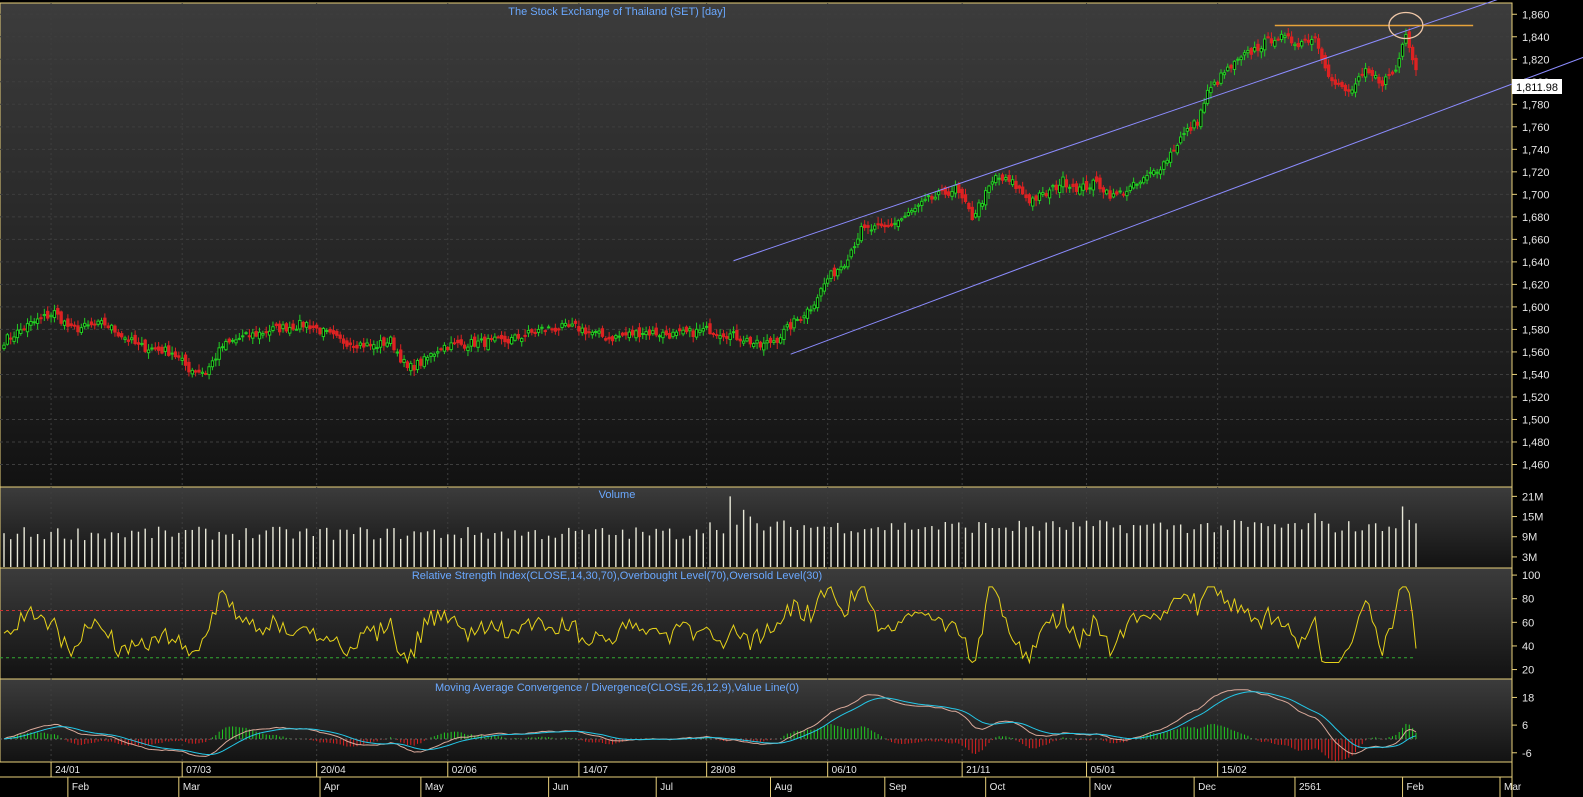 This screenshot has width=1583, height=797. Describe the element at coordinates (1536, 263) in the screenshot. I see `price-tick-label: 1,640` at that location.